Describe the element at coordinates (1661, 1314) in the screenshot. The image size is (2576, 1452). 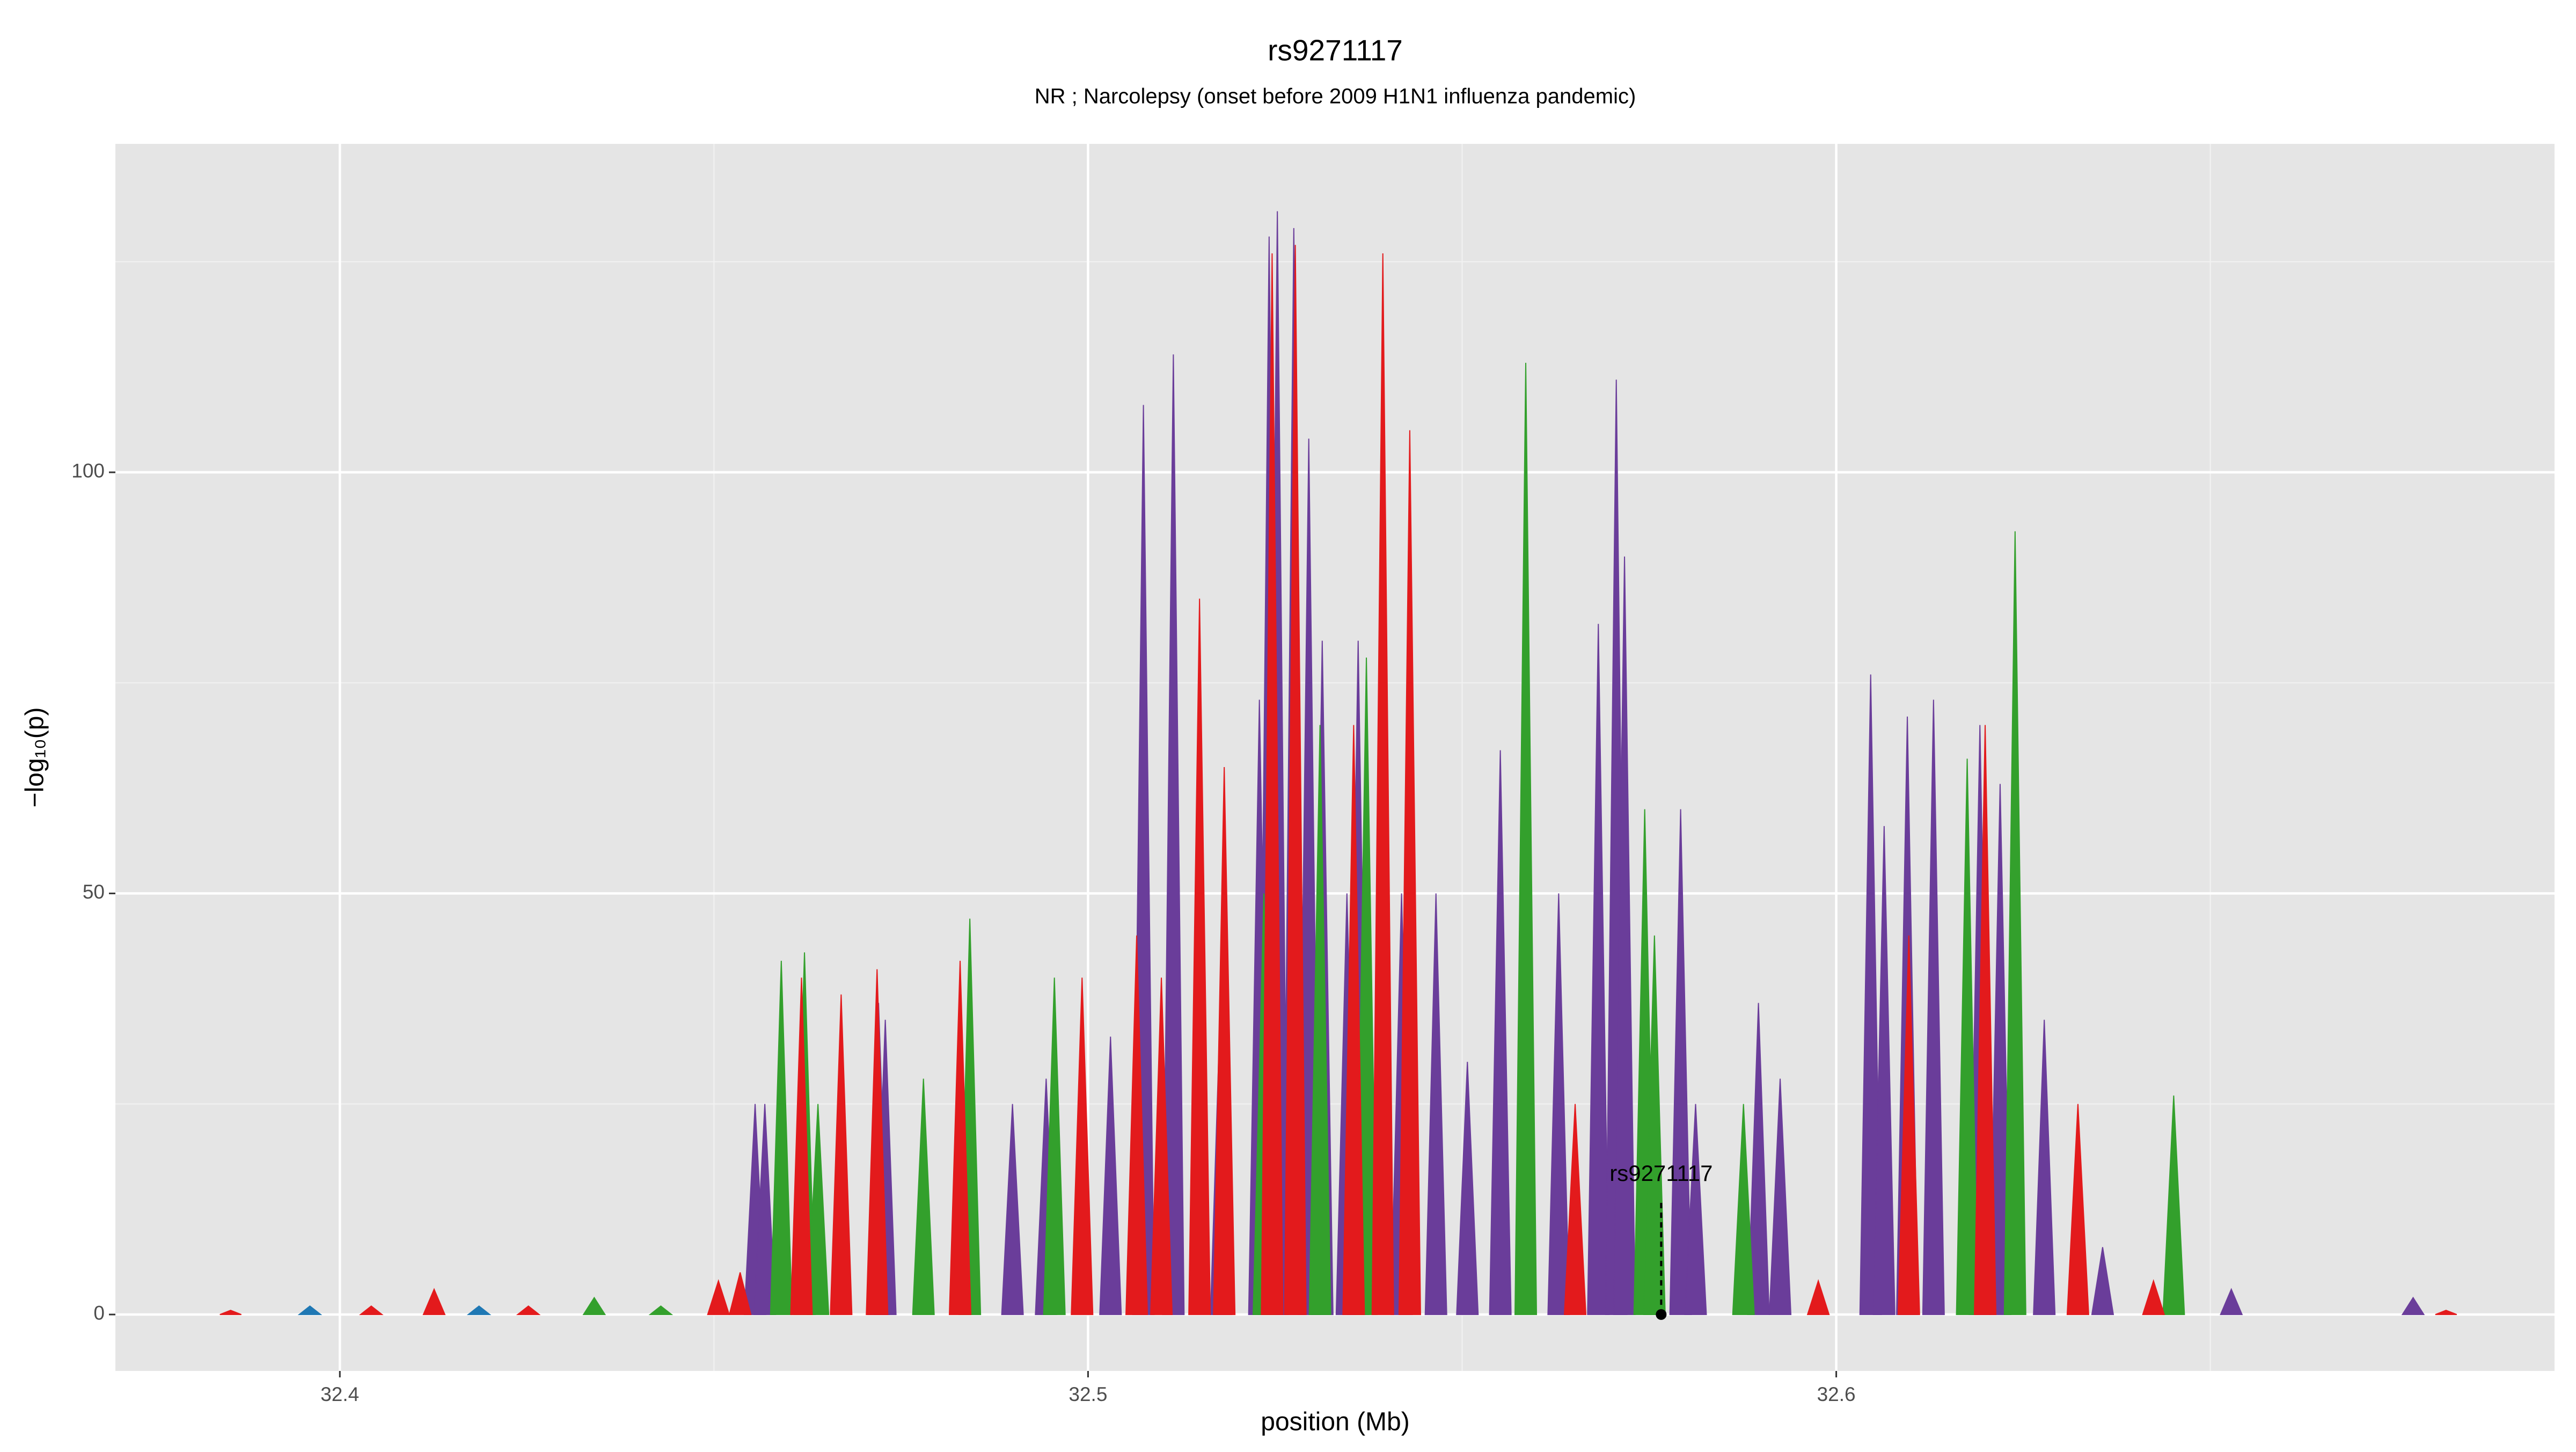
I see `annotation-point` at that location.